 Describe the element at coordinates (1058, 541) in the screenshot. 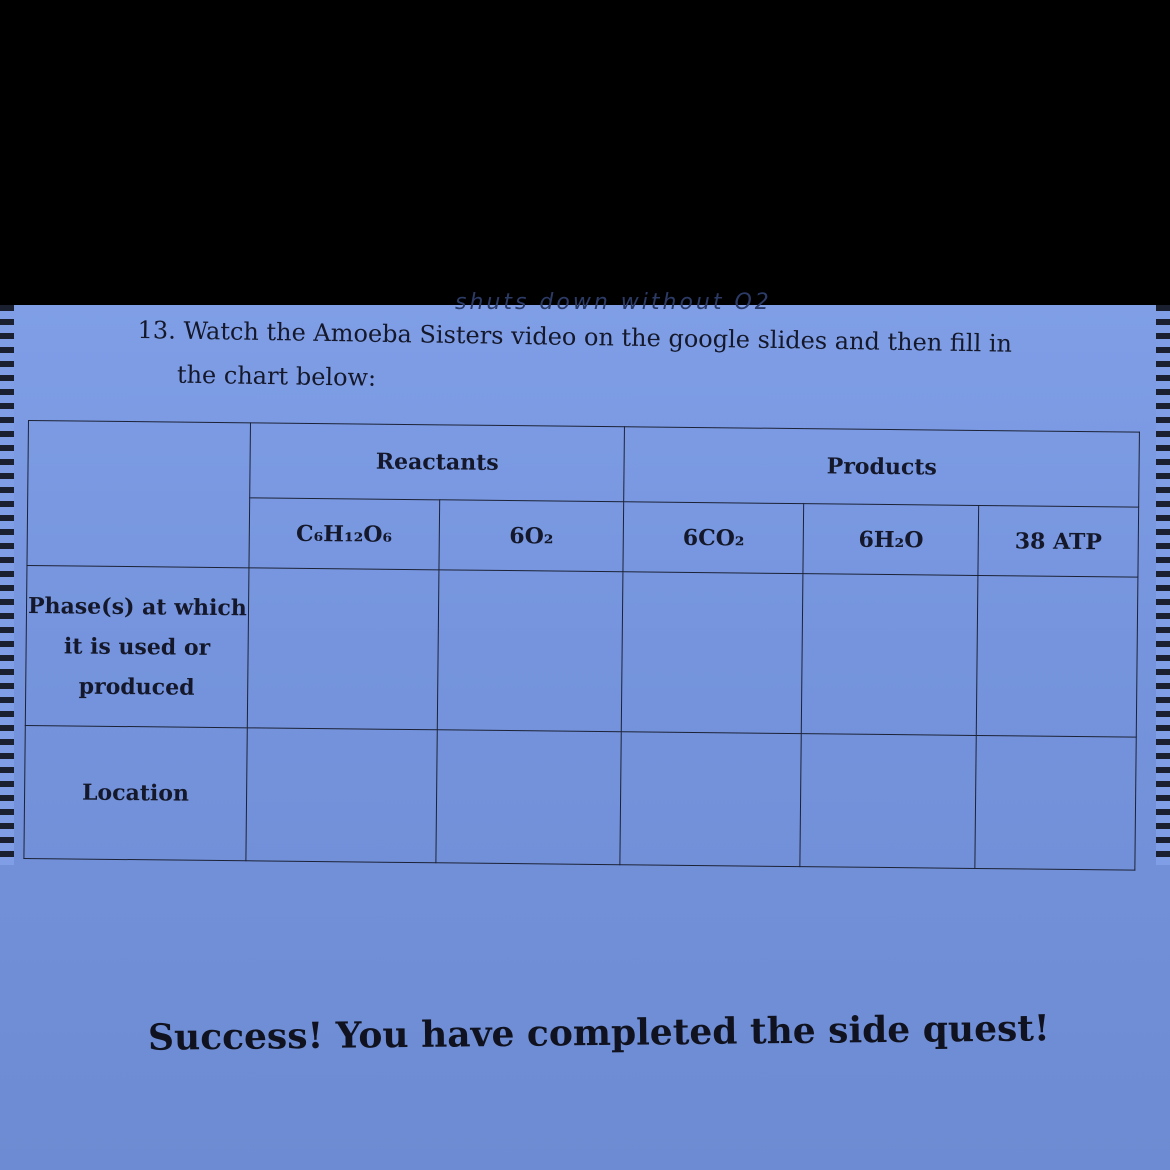

I see `column-header: 38 ATP` at that location.